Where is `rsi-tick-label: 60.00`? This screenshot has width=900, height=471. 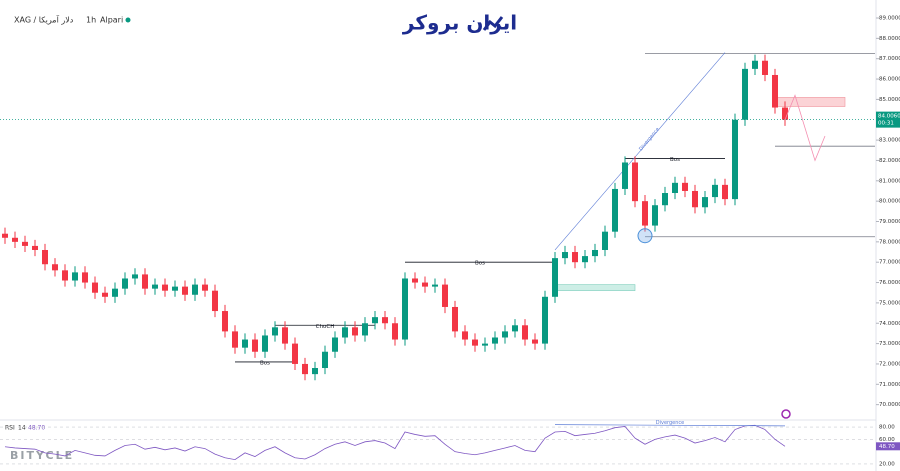 rsi-tick-label: 60.00 is located at coordinates (887, 440).